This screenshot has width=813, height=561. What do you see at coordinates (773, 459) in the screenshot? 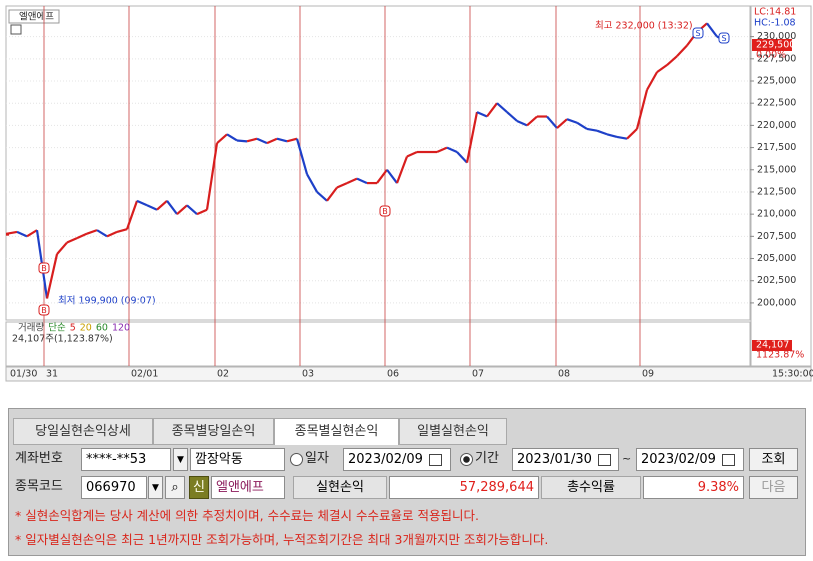
I see `query-button: 조회` at bounding box center [773, 459].